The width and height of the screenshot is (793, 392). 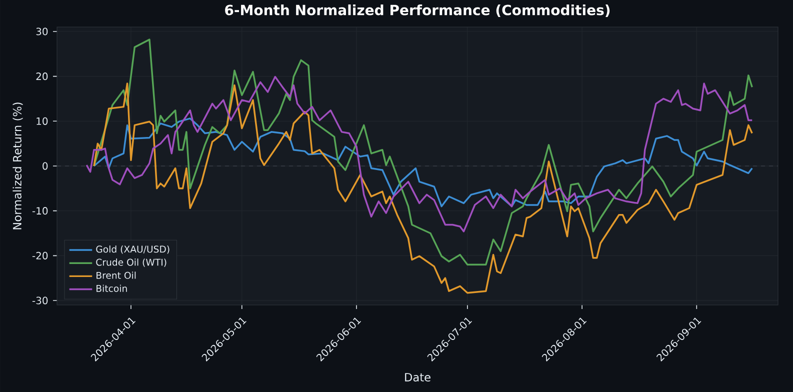 I want to click on y-tick-label: -30, so click(x=40, y=300).